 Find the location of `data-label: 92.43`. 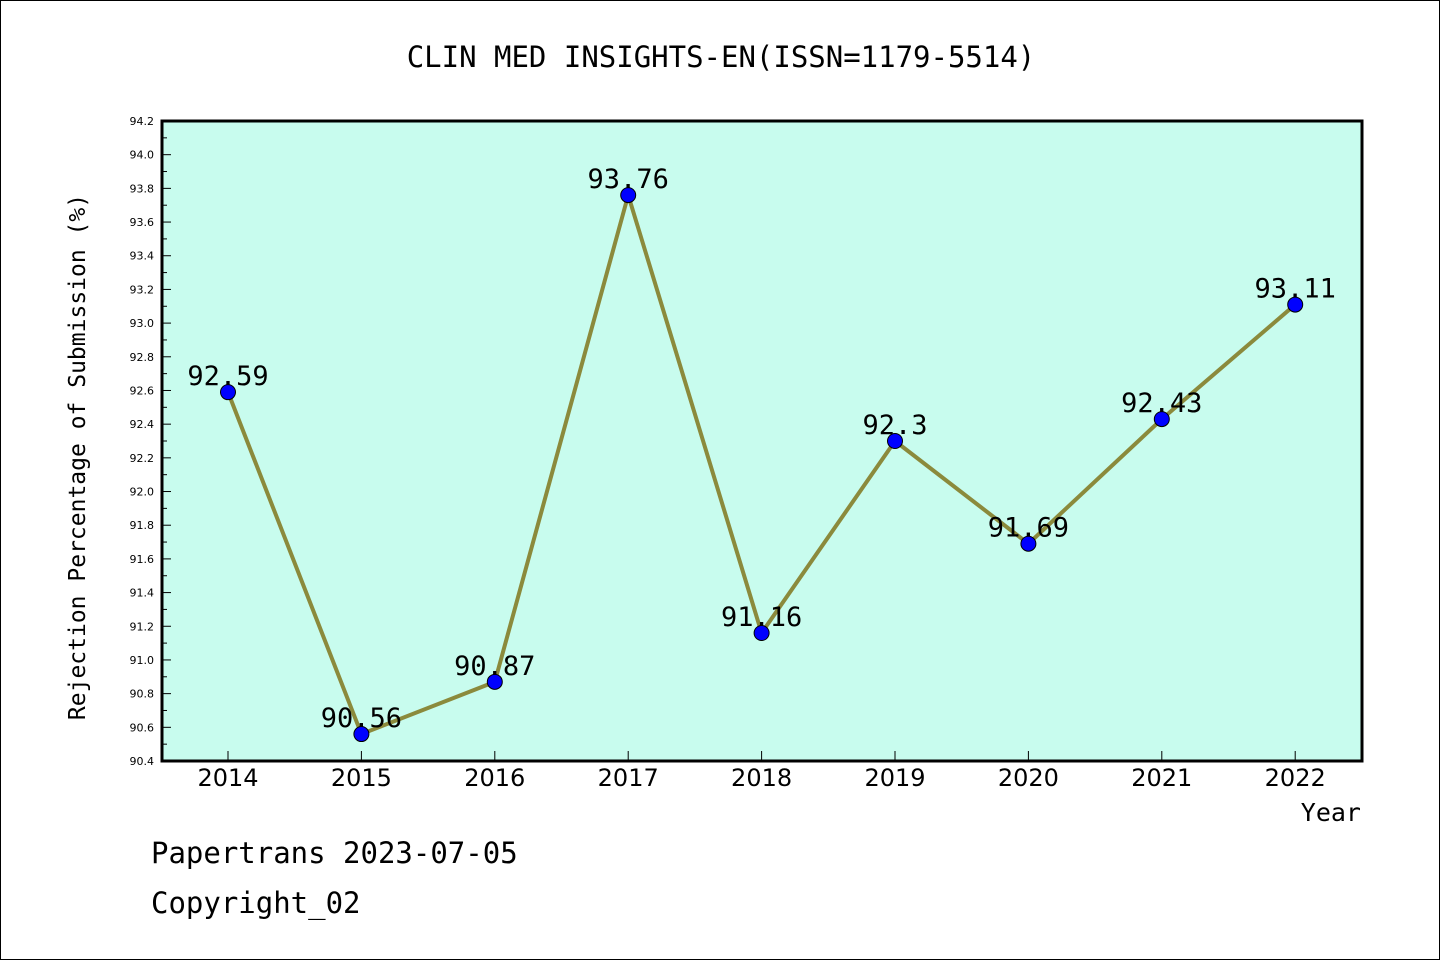

data-label: 92.43 is located at coordinates (1161, 403).